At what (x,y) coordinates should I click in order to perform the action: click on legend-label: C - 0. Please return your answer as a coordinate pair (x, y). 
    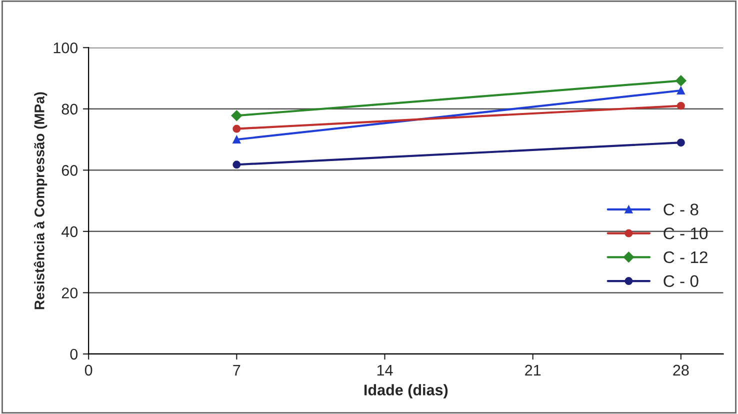
    Looking at the image, I should click on (681, 281).